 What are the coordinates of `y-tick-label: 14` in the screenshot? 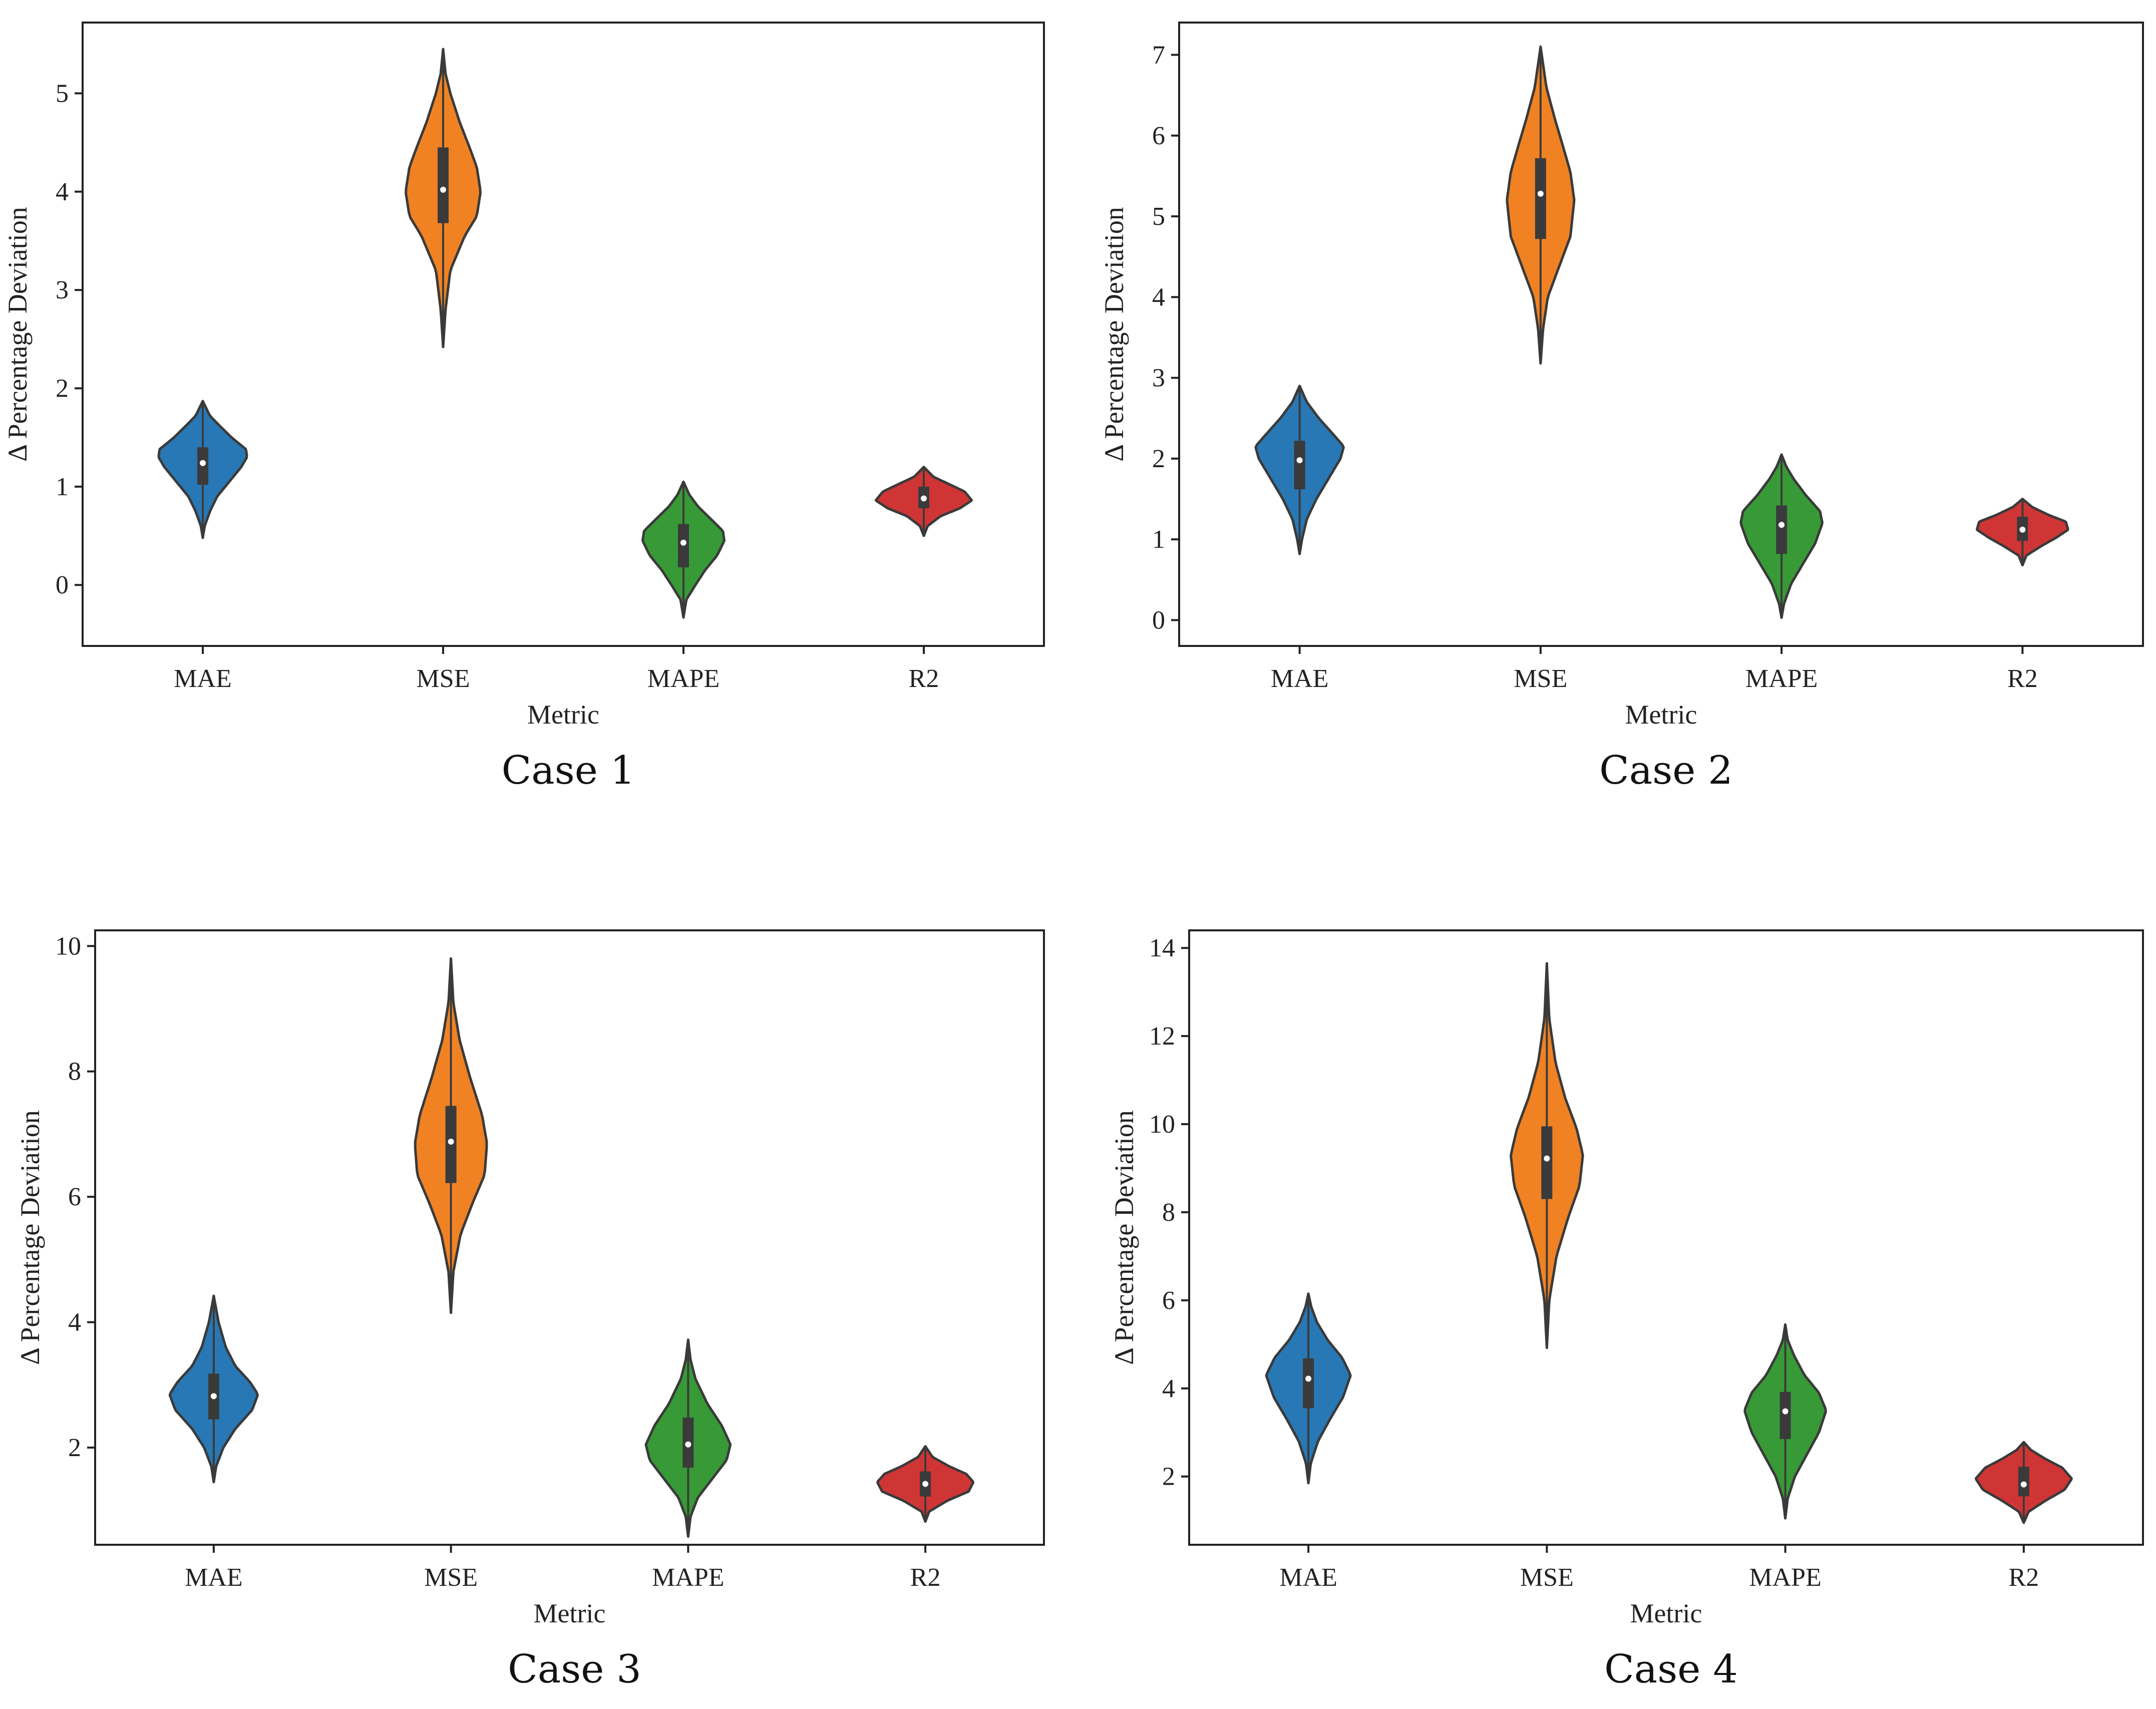 It's located at (1162, 948).